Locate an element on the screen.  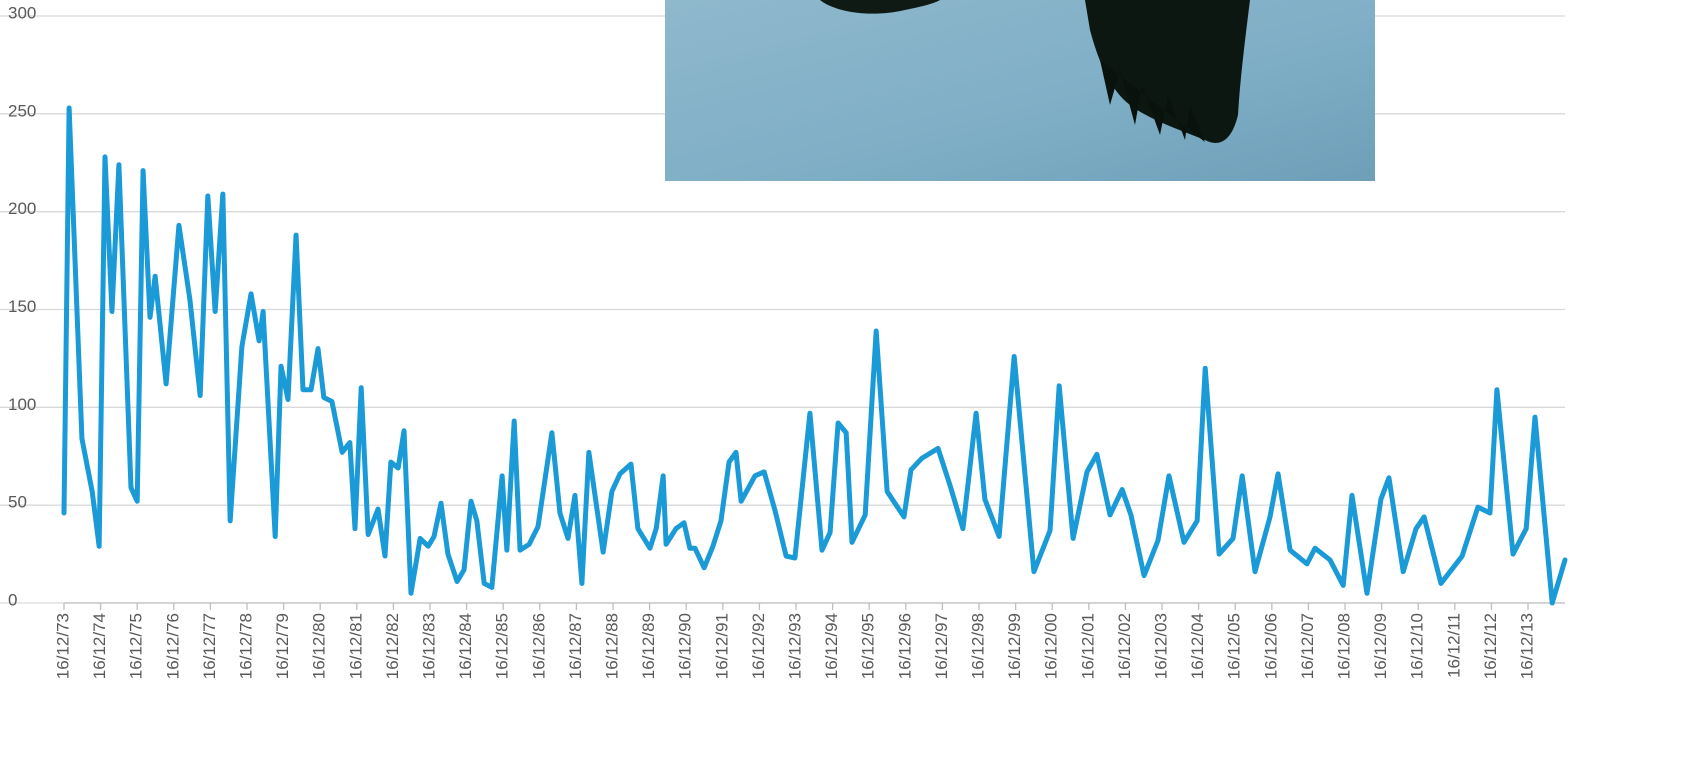
x-tick-label: 16/12/77 is located at coordinates (209, 646).